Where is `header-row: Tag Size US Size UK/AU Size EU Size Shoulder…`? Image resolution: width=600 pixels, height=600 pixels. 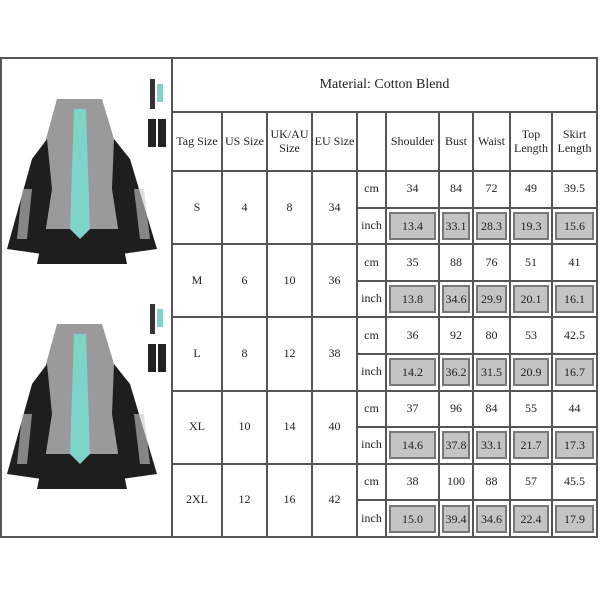
header-row: Tag Size US Size UK/AU Size EU Size Shoulder… is located at coordinates (384, 141).